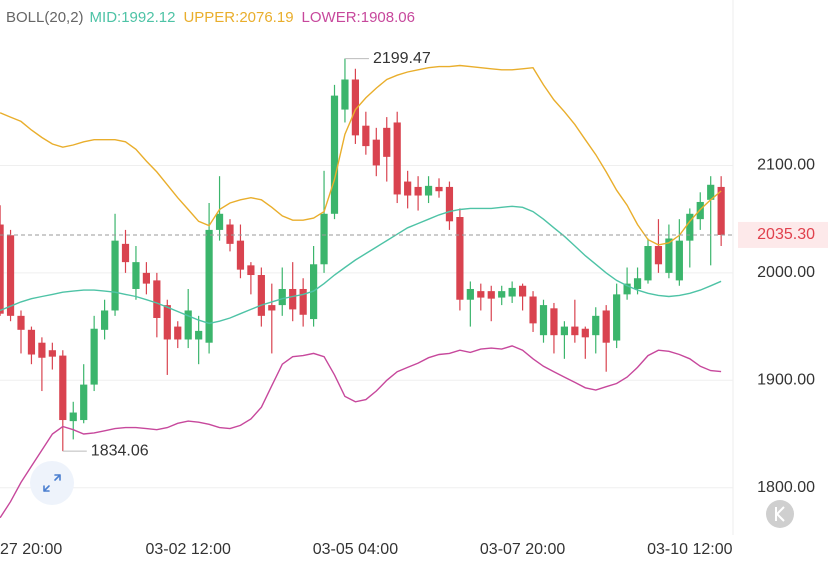  Describe the element at coordinates (388, 17) in the screenshot. I see `legend-value: 1908.06` at that location.